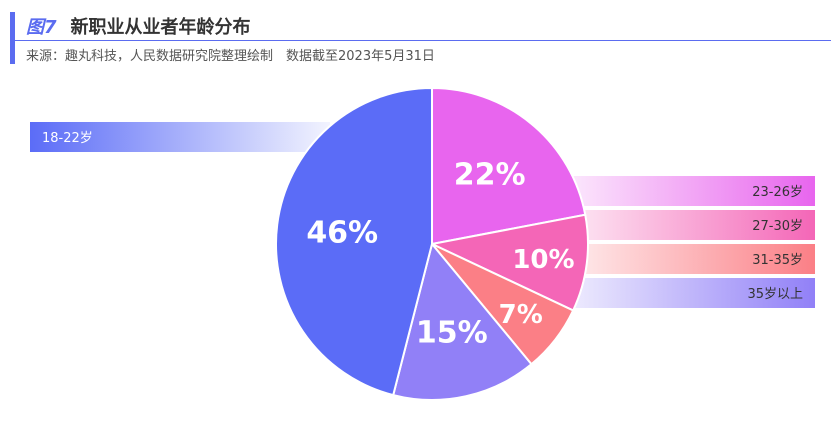  I want to click on chart-title: 新职业从业者年龄分布, so click(160, 27).